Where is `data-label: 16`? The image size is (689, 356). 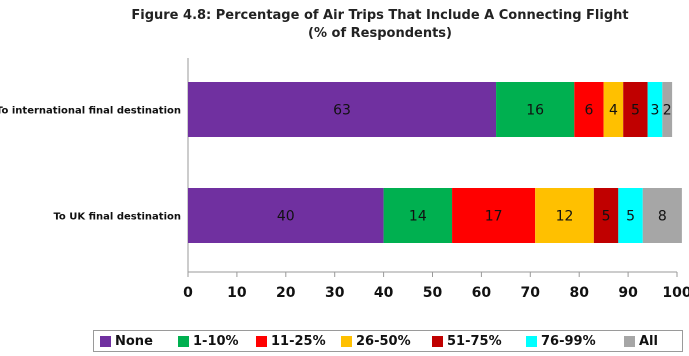 data-label: 16 is located at coordinates (535, 111).